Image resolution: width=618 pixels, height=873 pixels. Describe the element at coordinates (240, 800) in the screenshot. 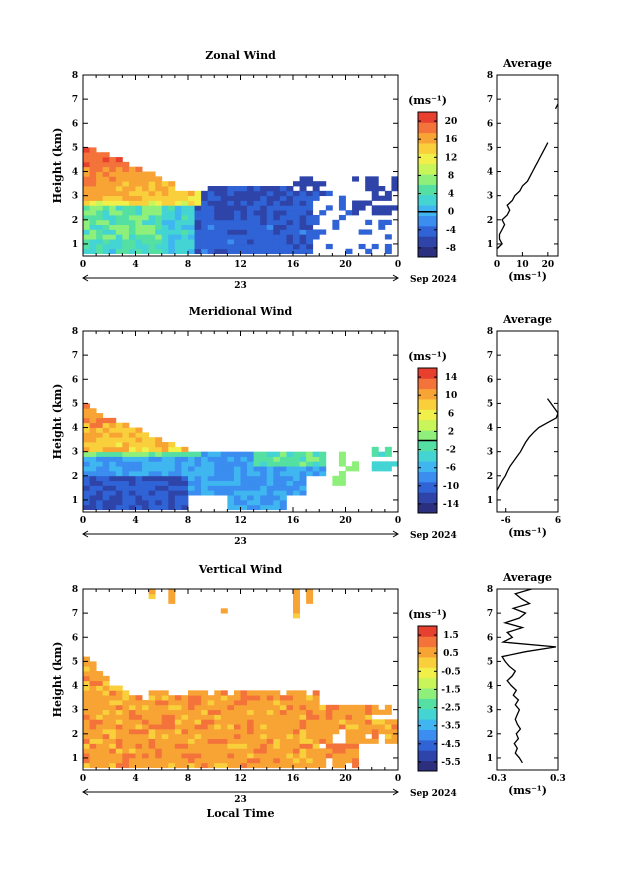

I see `date-day: 23` at that location.